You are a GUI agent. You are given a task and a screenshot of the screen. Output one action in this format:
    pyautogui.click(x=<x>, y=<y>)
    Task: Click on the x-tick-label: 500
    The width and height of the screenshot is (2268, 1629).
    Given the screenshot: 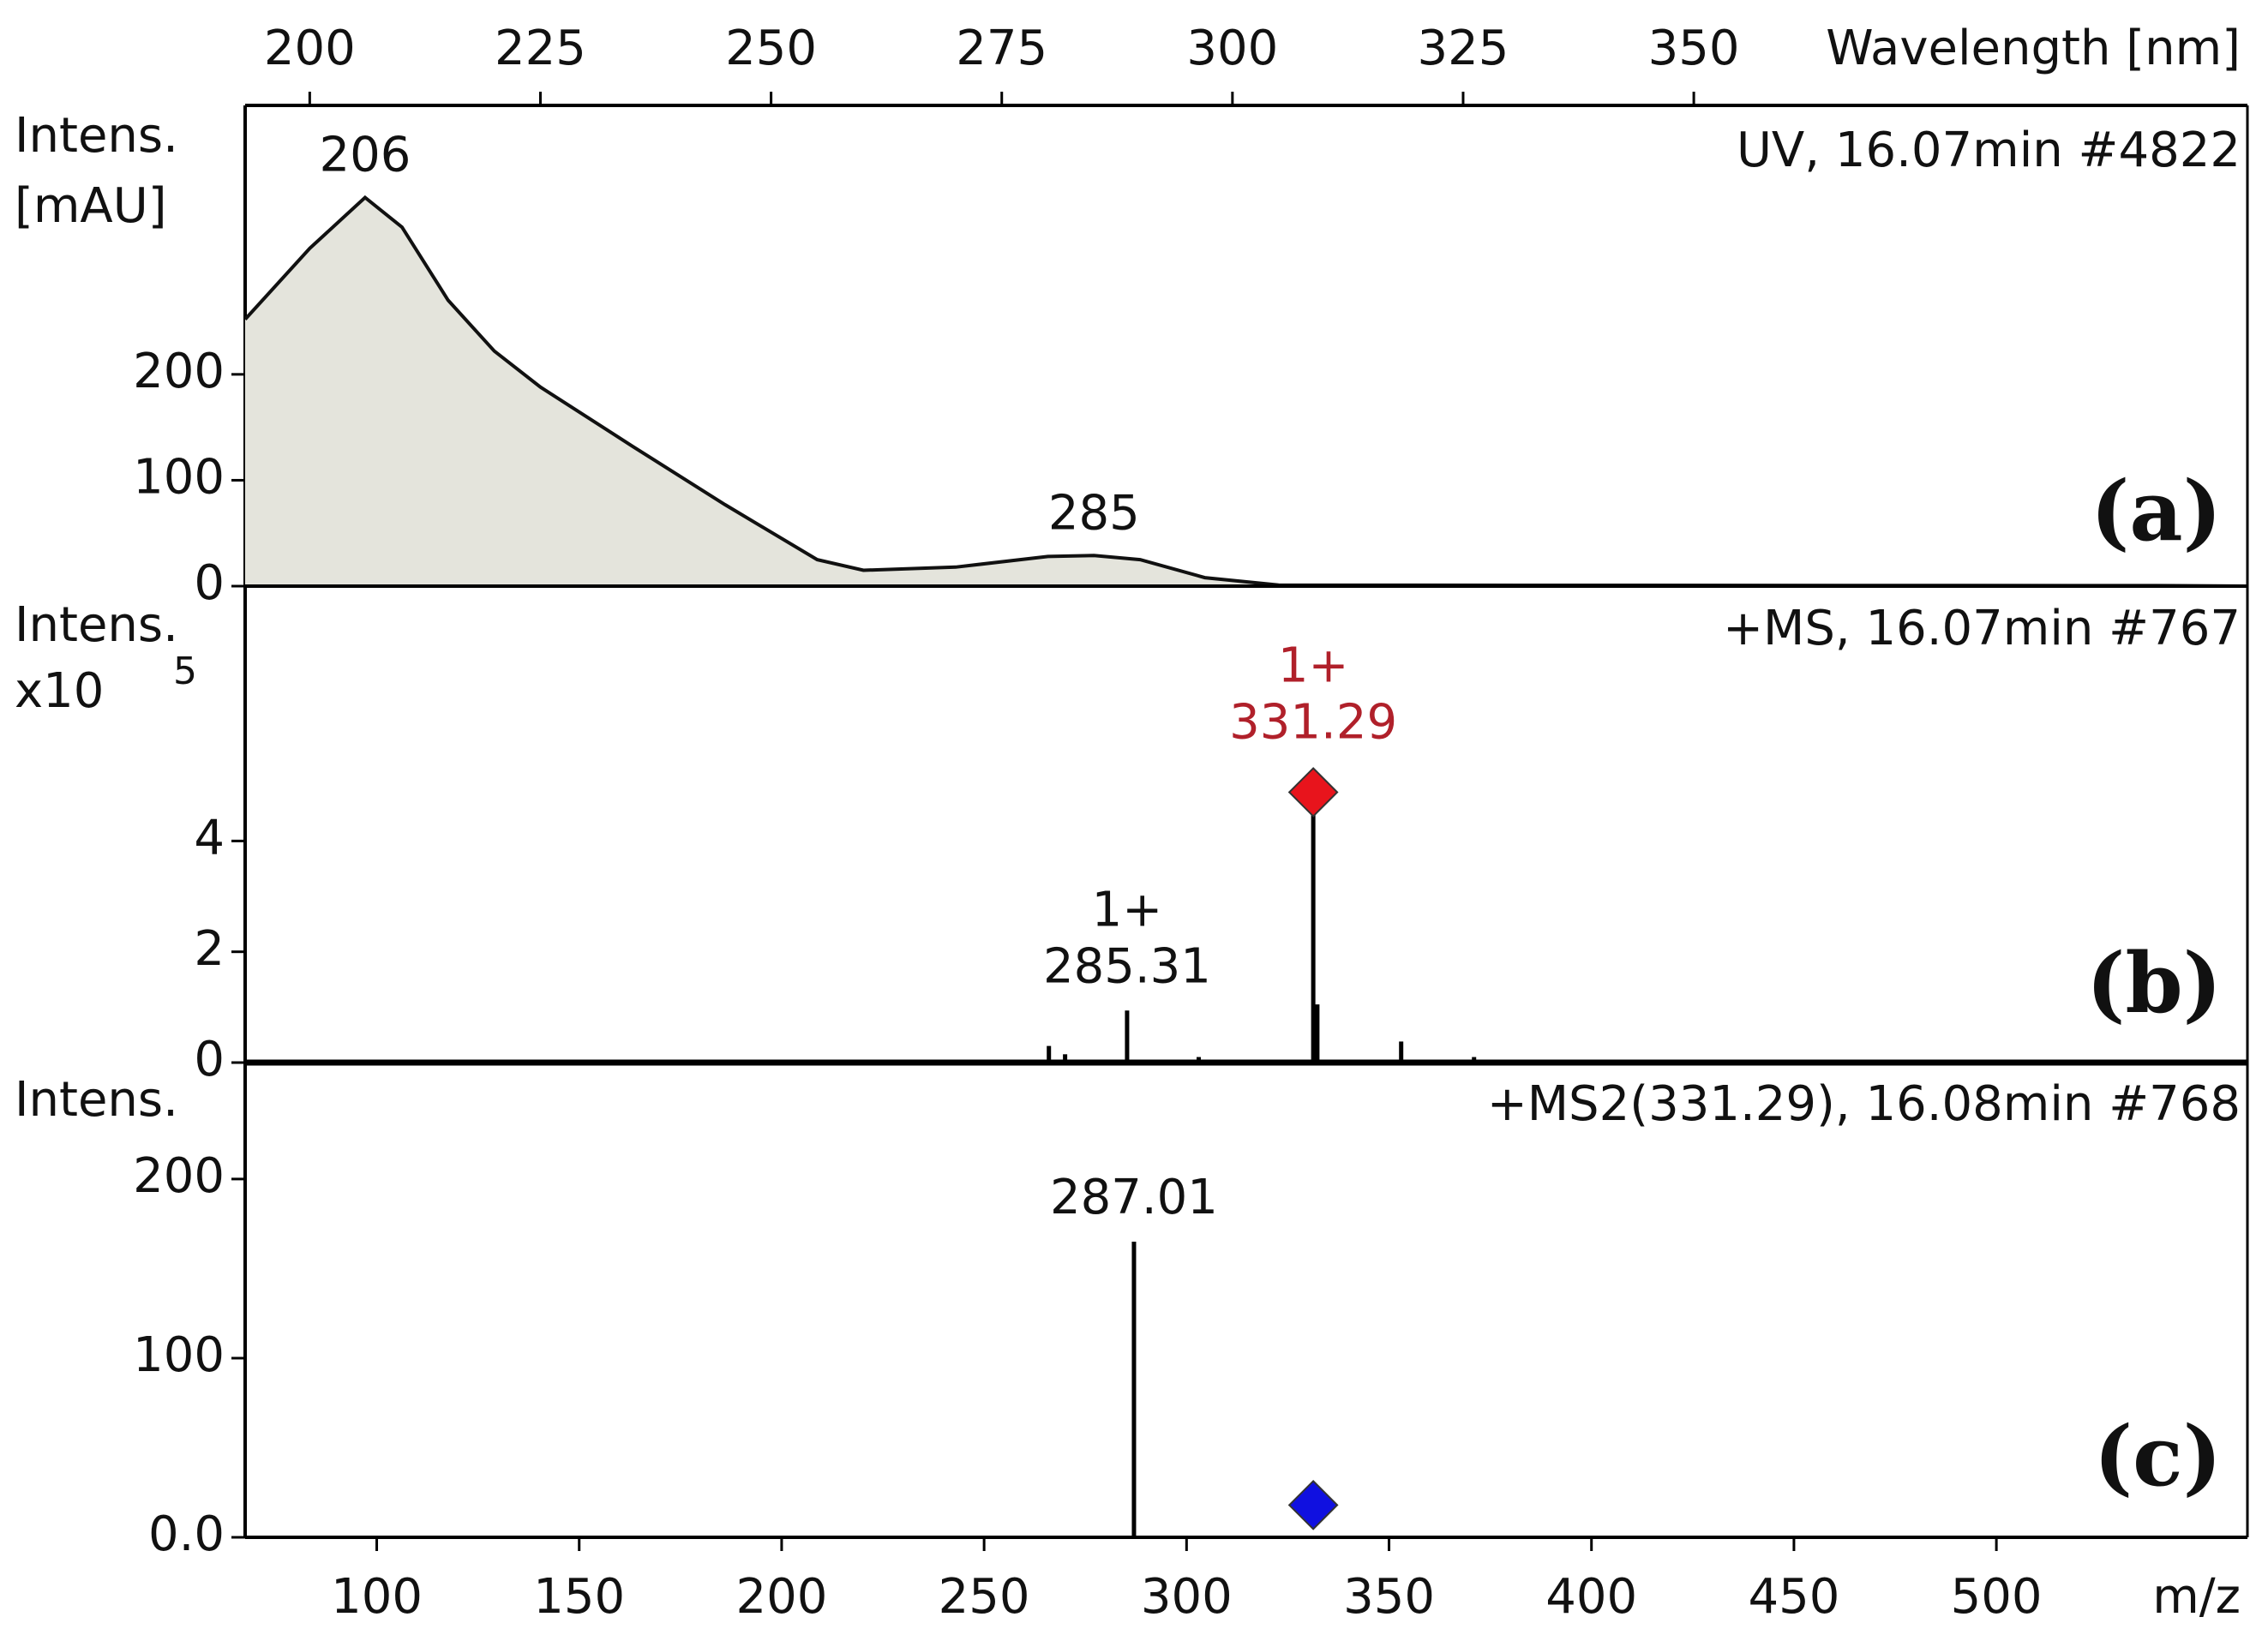 What is the action you would take?
    pyautogui.click(x=1997, y=1597)
    